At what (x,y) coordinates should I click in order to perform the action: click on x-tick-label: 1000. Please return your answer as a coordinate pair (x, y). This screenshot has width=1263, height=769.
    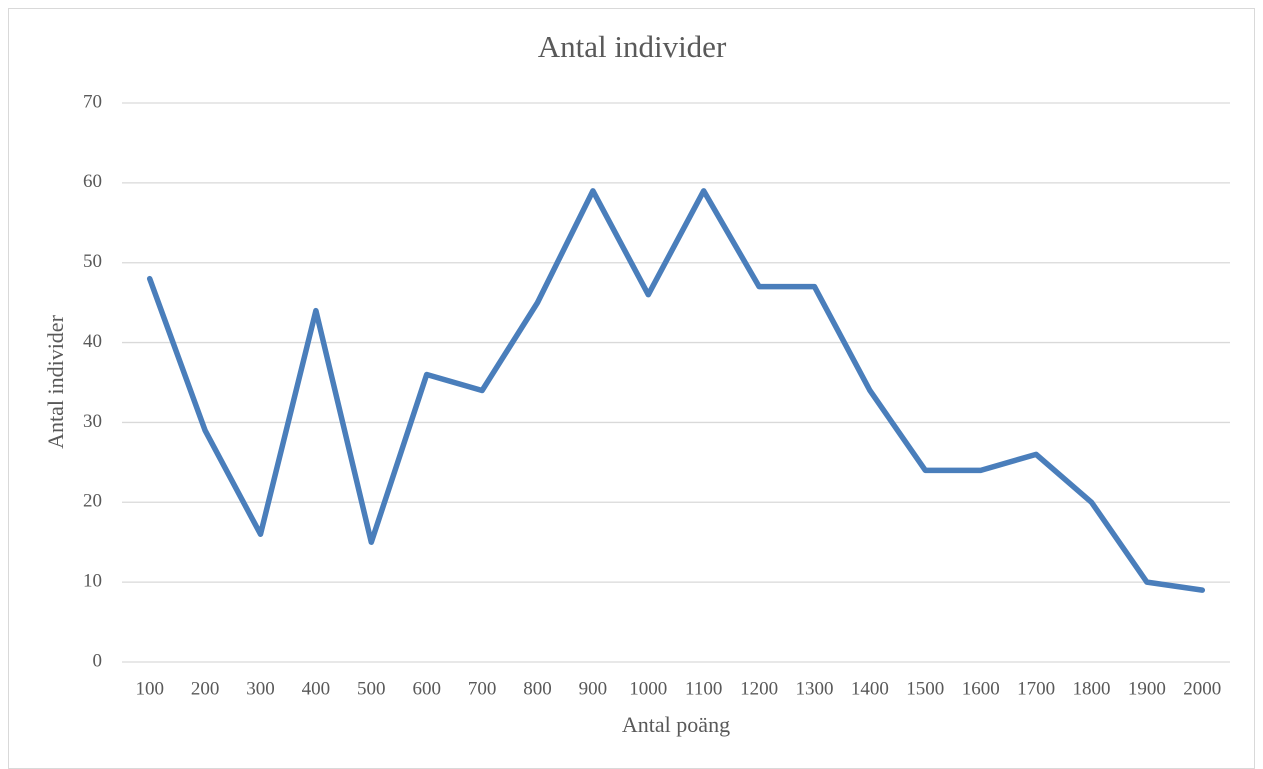
    Looking at the image, I should click on (648, 688).